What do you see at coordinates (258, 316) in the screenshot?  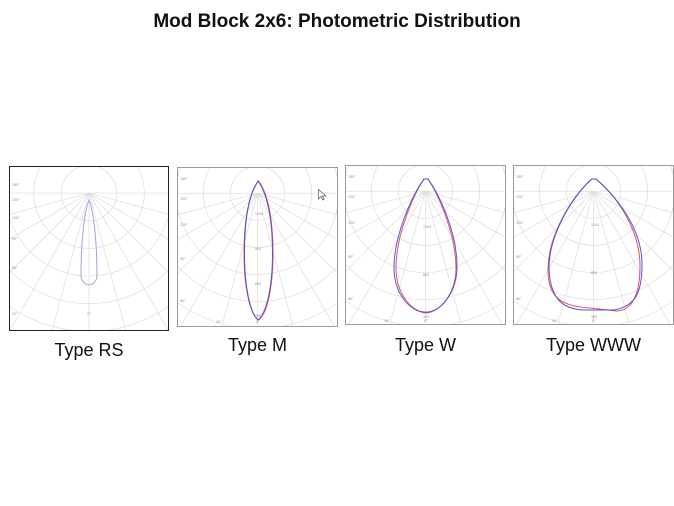 I see `tick-label: 300` at bounding box center [258, 316].